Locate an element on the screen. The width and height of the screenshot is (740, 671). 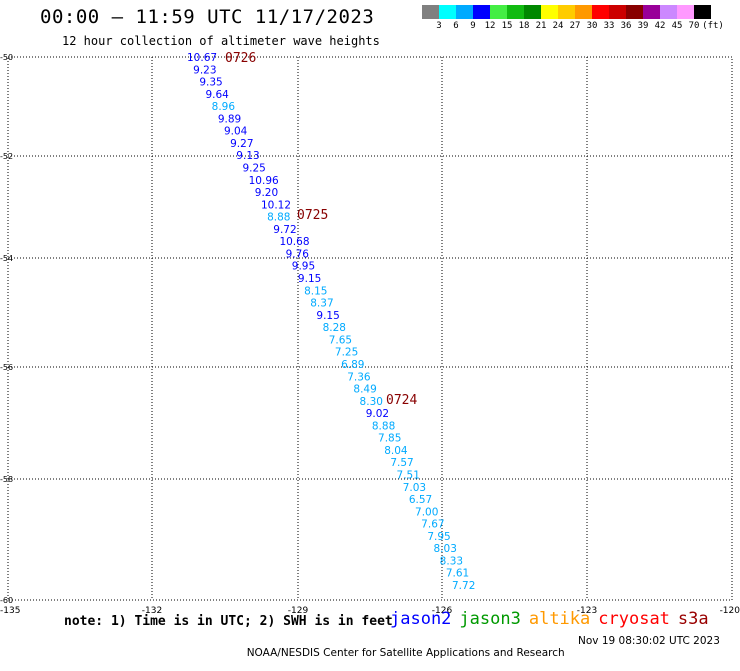
wave-height-label: 8.03 is located at coordinates (445, 549).